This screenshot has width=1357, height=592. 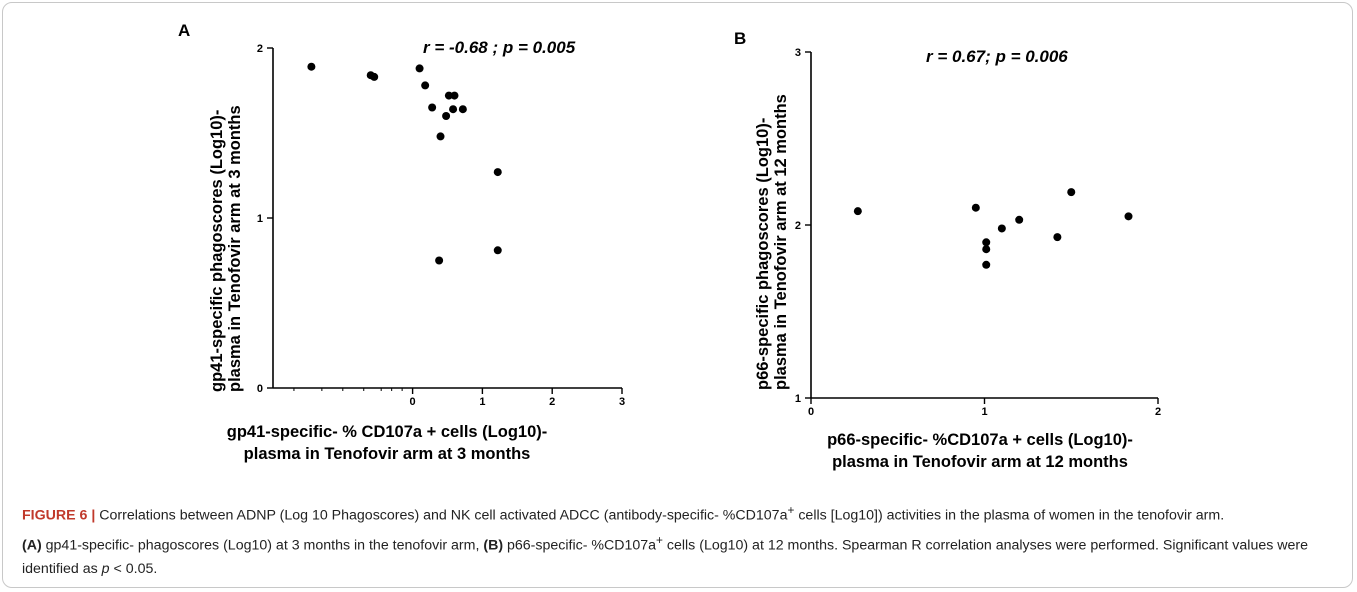 What do you see at coordinates (659, 539) in the screenshot?
I see `caption-sup-2: +` at bounding box center [659, 539].